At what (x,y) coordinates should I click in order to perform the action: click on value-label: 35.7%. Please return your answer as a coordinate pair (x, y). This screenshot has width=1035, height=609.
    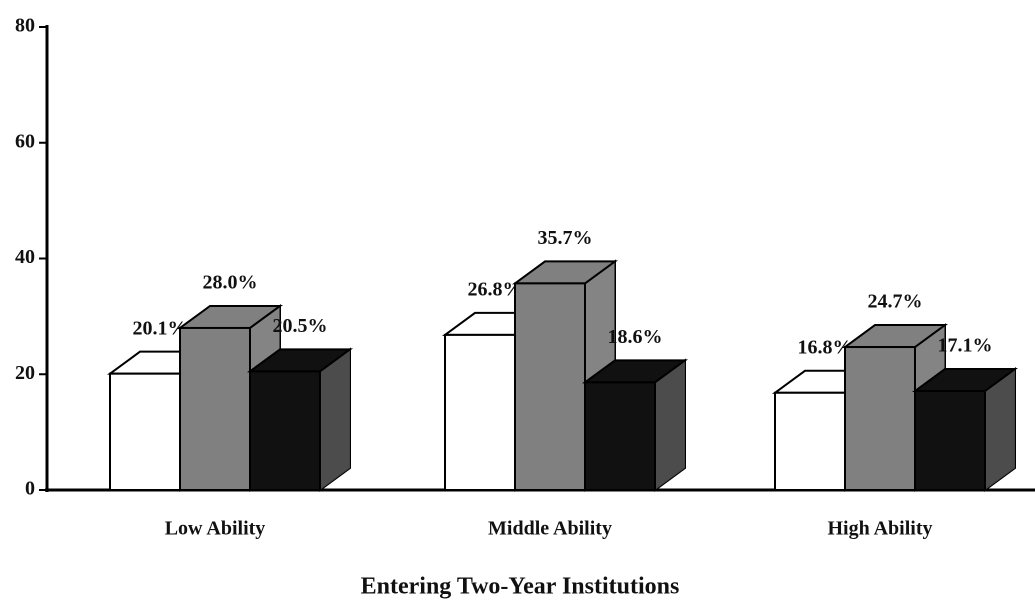
    Looking at the image, I should click on (565, 238).